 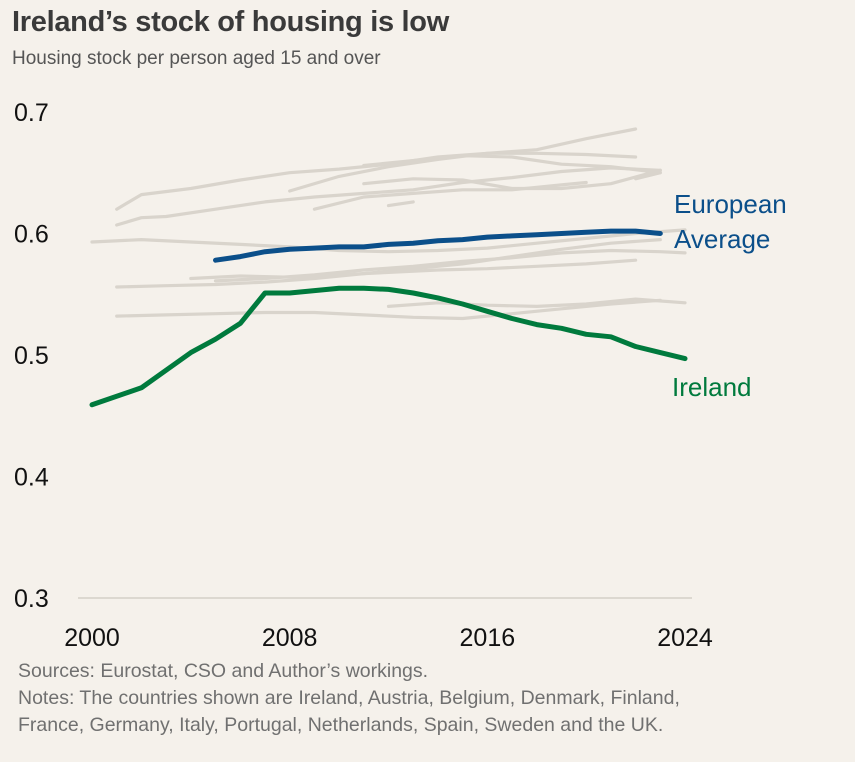 What do you see at coordinates (31, 478) in the screenshot?
I see `y-tick-label: 0.4` at bounding box center [31, 478].